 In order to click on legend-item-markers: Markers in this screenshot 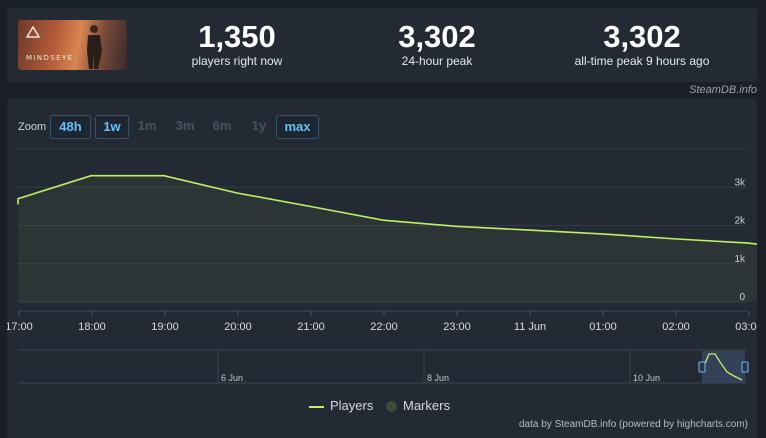, I will do `click(418, 405)`.